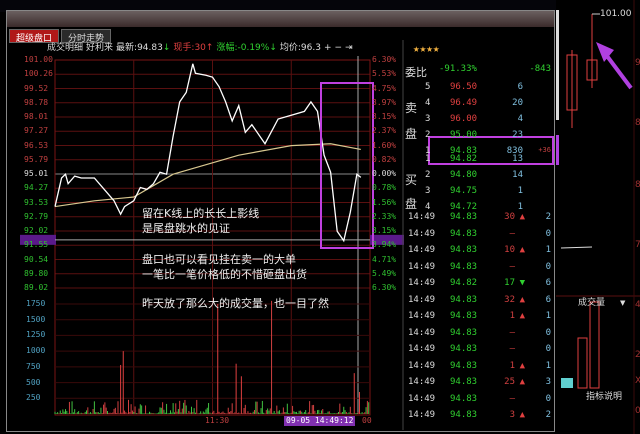  Describe the element at coordinates (36, 245) in the screenshot. I see `price-tick: 91.55` at that location.